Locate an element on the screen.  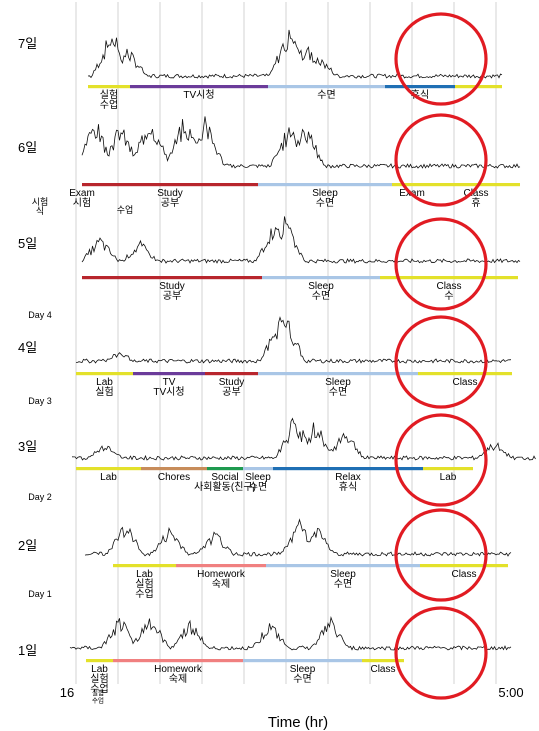
day-row: 4일 Lab 실험 TV TV시청 Study 공부 Sleep 수면 Class Day 4 is located at coordinates (265, 354).